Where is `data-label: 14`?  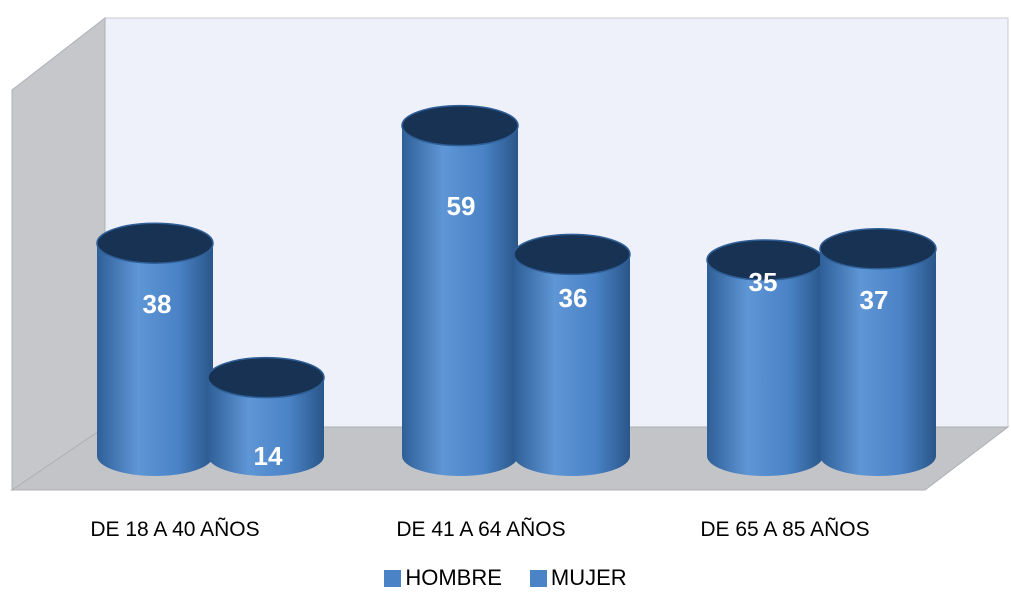 data-label: 14 is located at coordinates (268, 456).